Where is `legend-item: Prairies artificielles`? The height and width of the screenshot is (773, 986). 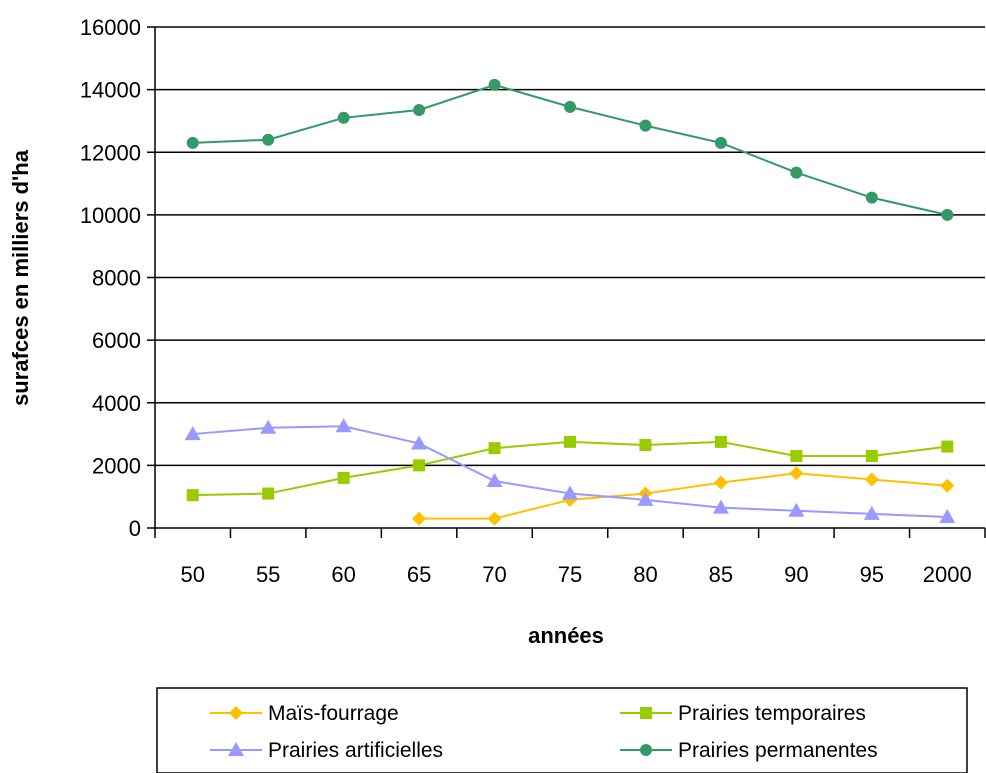
legend-item: Prairies artificielles is located at coordinates (326, 750).